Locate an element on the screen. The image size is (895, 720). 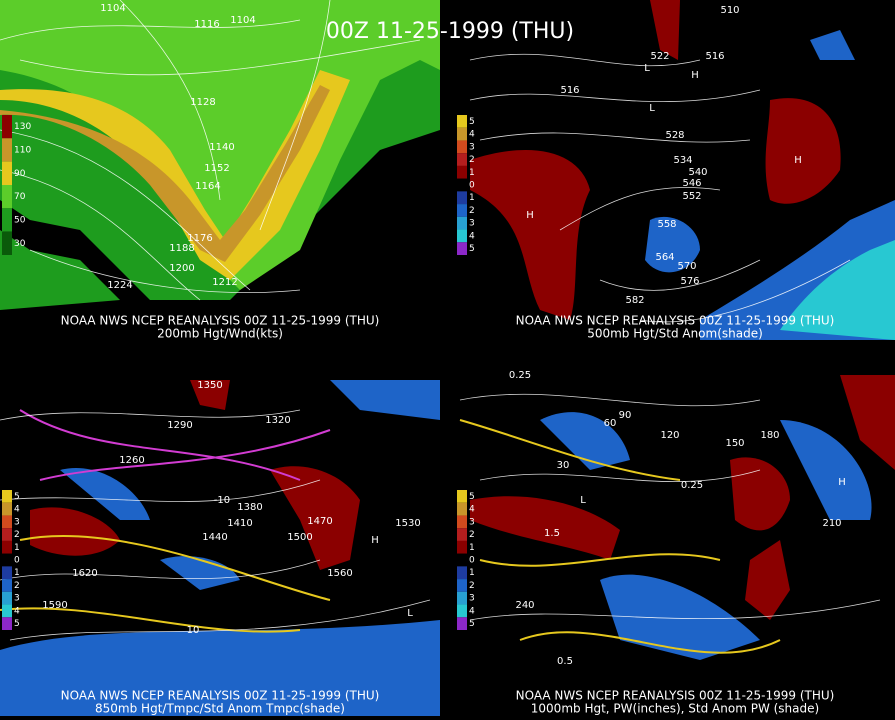
contour-label: 1176 is located at coordinates (199, 238).